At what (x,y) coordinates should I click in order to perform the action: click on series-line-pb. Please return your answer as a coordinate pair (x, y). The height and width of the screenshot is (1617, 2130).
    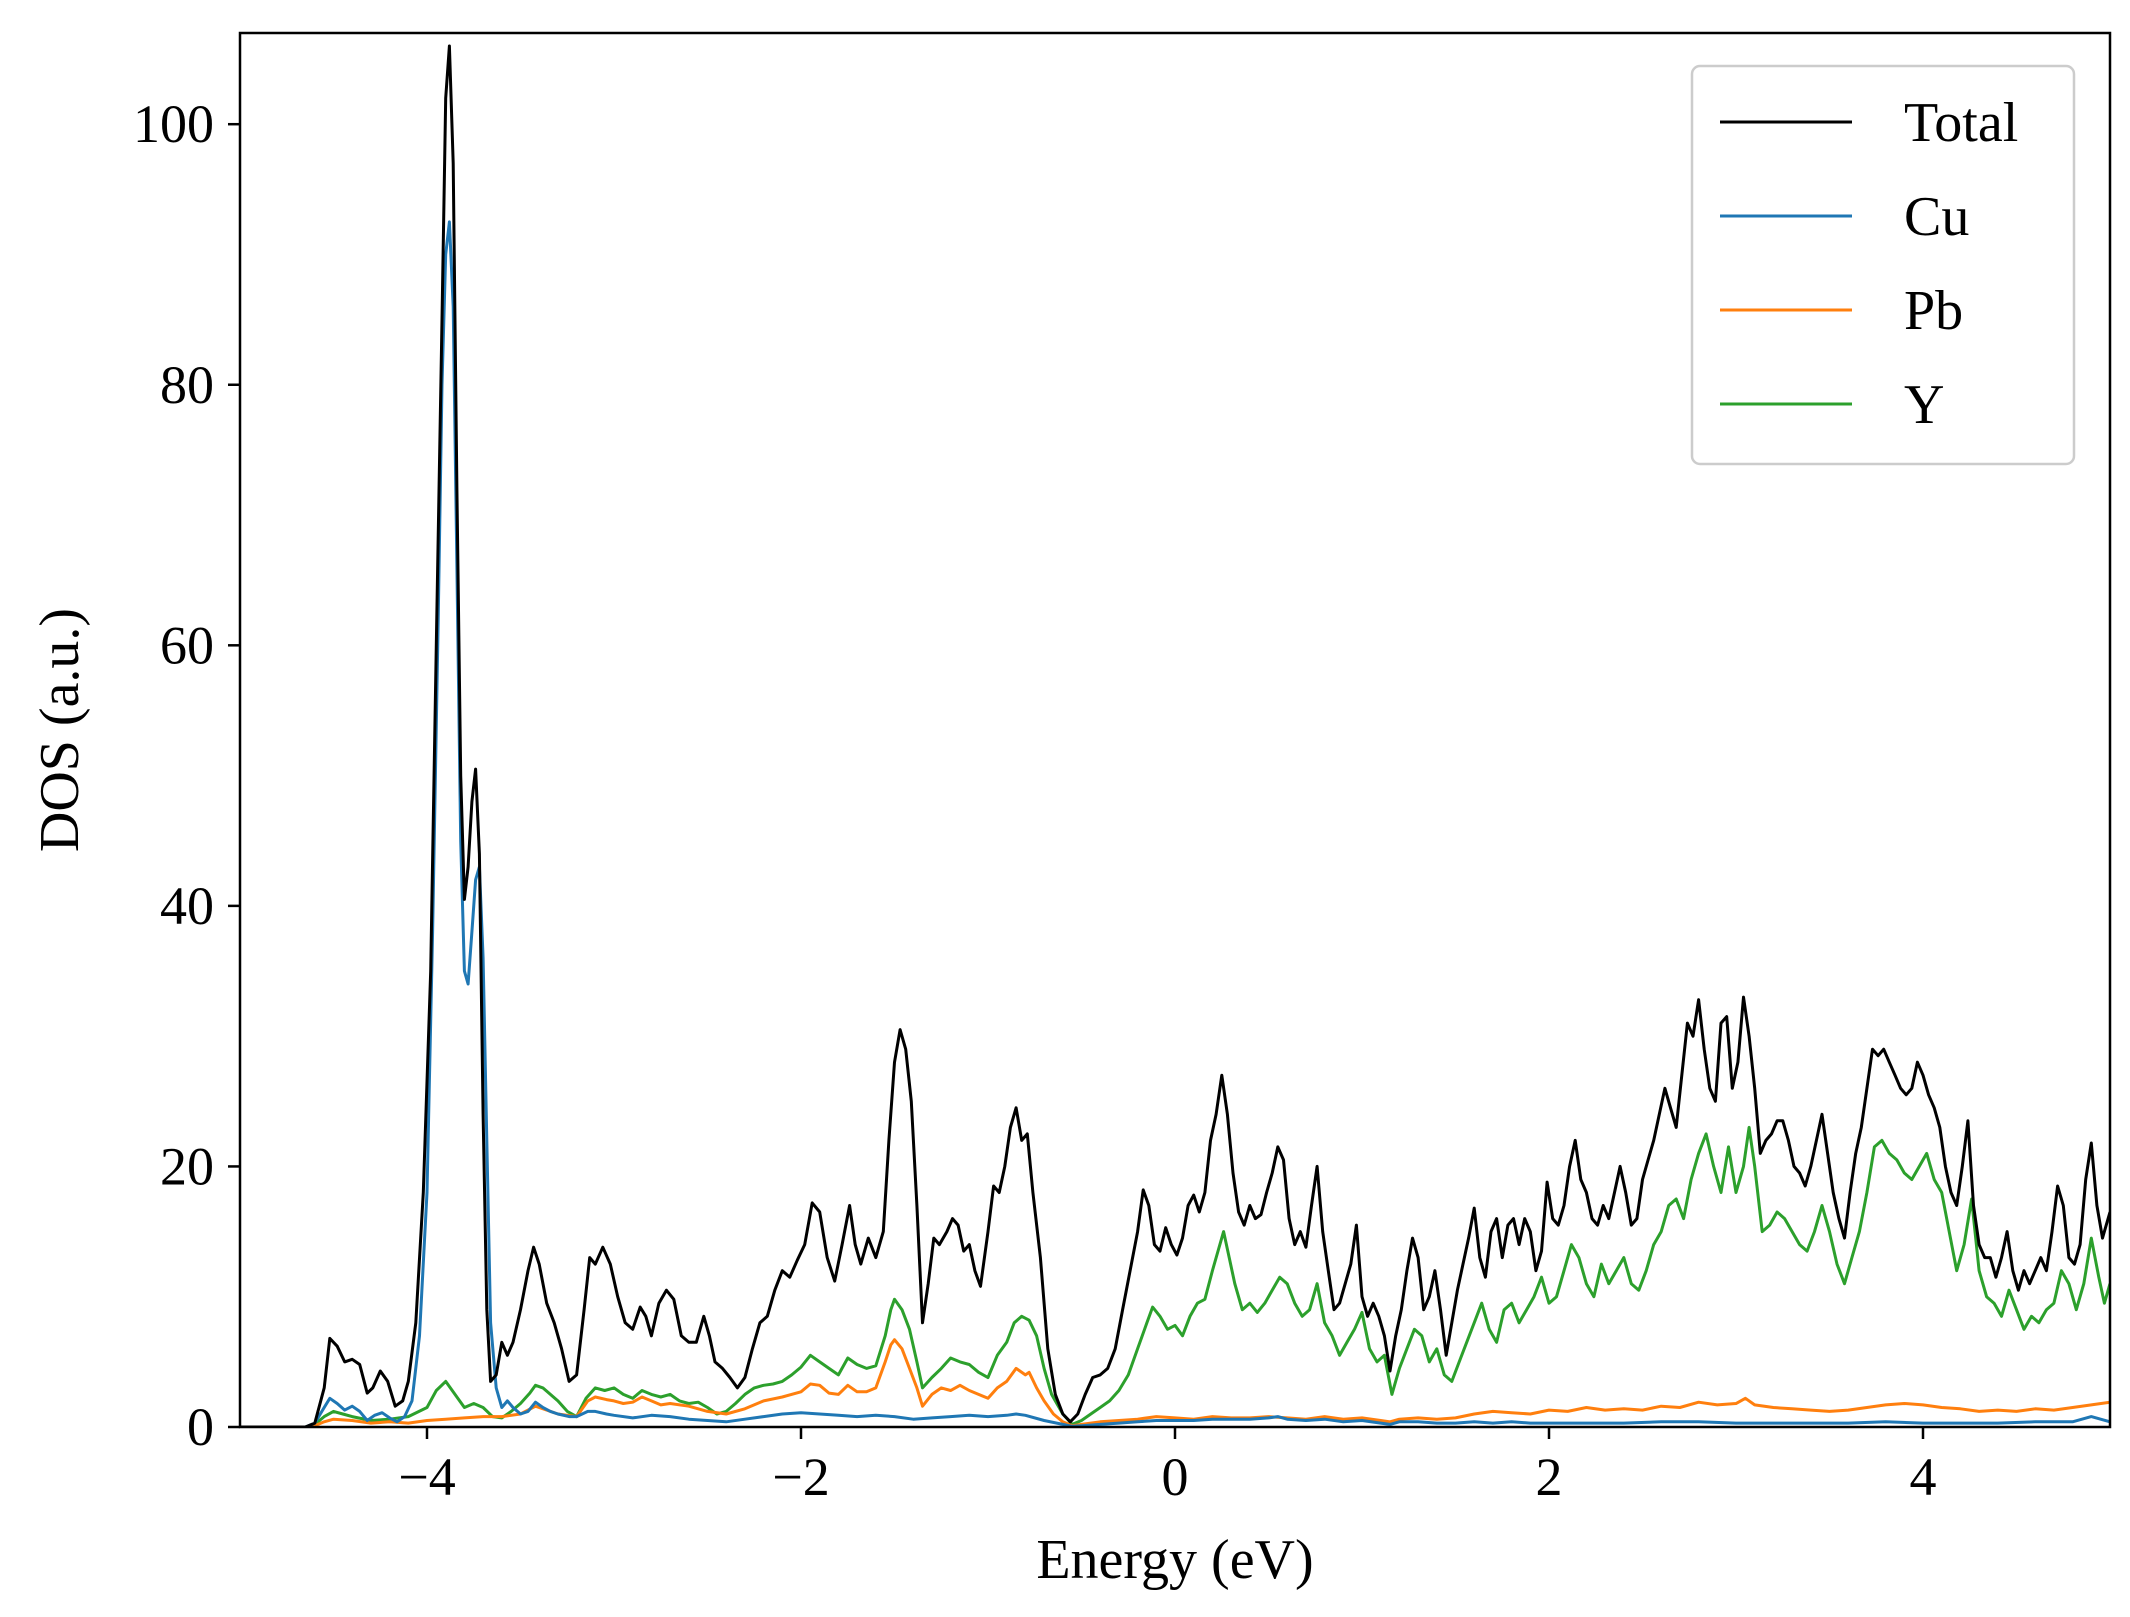
    Looking at the image, I should click on (1175, 1382).